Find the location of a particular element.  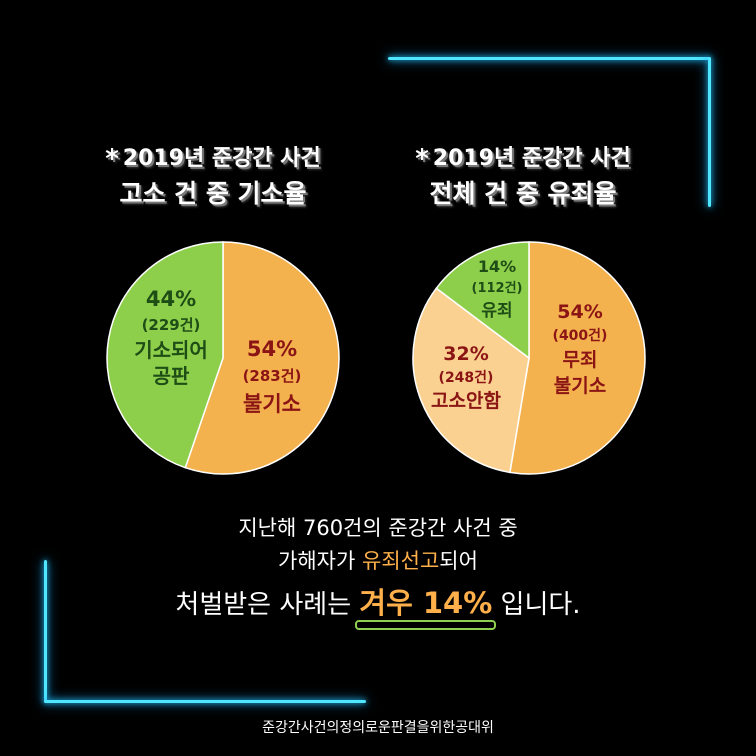

right-slice-a-name1: 무죄 is located at coordinates (580, 360).